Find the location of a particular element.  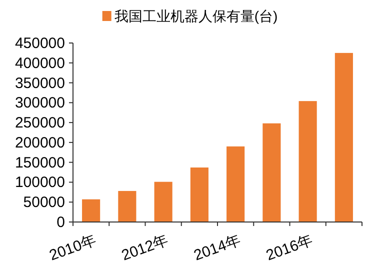

y-tick-label: 450000 is located at coordinates (39, 43).